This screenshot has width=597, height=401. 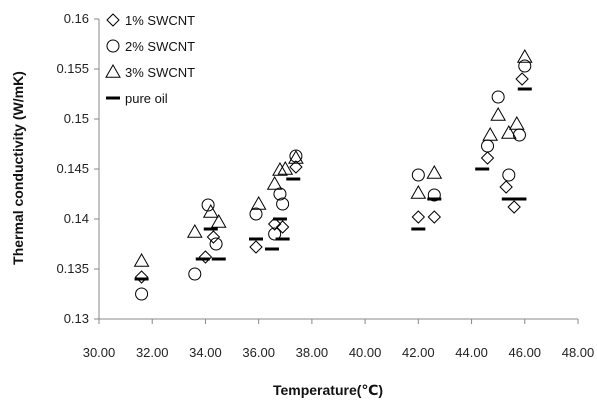 I want to click on legend-label: 1% SWCNT, so click(x=160, y=20).